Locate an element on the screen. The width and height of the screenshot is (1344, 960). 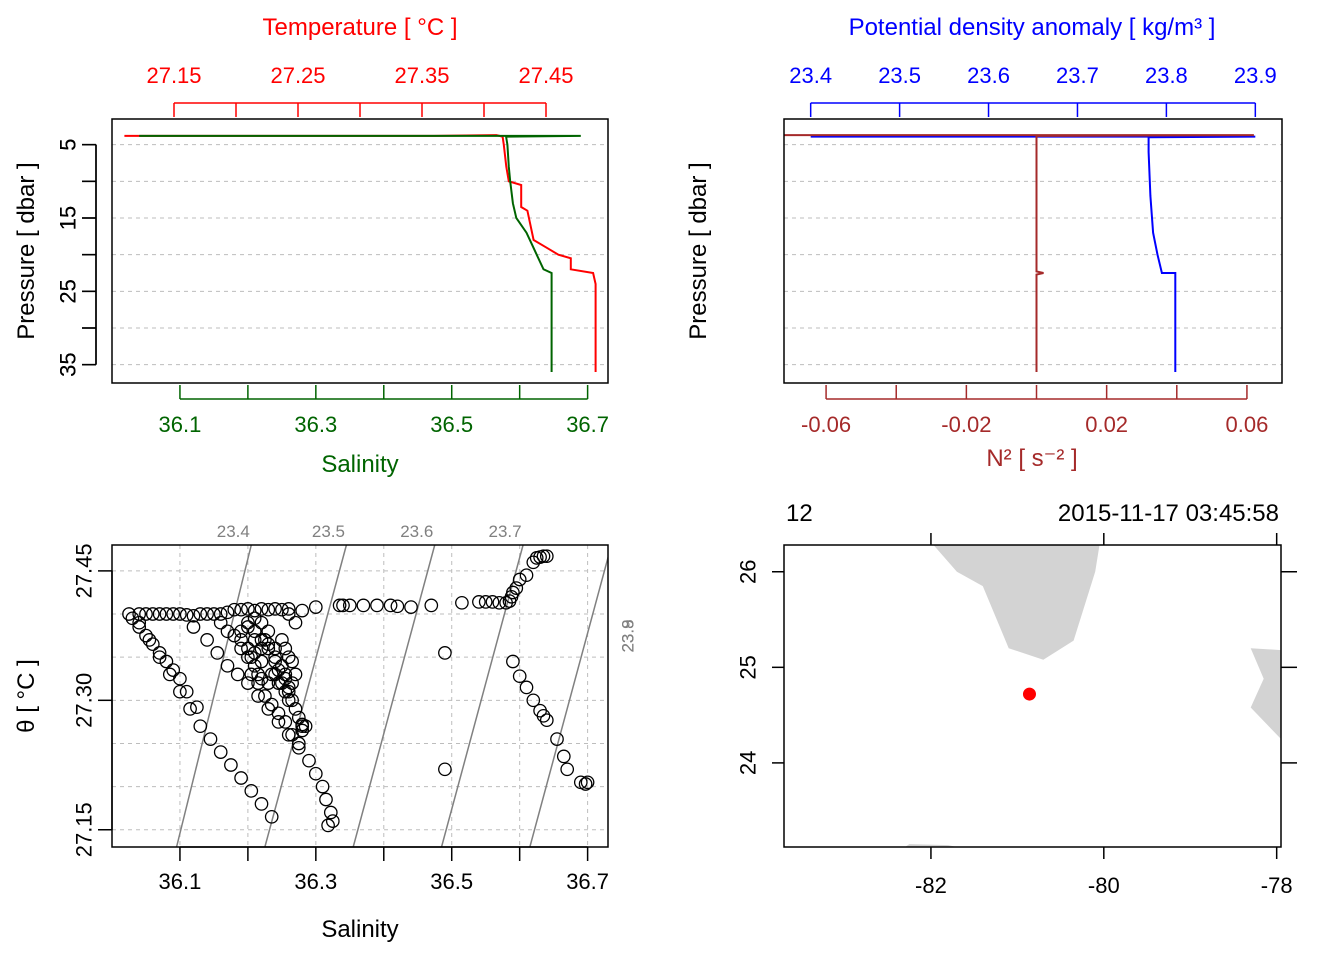
isopycnal-label: 23.9 is located at coordinates (628, 635).